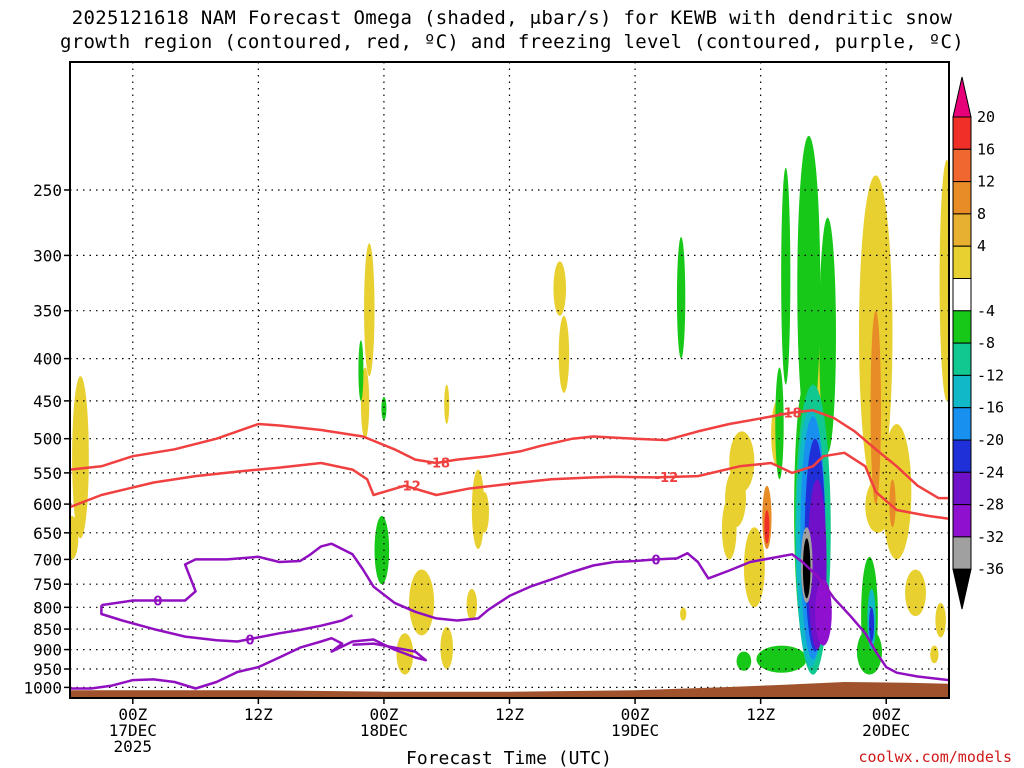 The width and height of the screenshot is (1024, 768). I want to click on y-tick-label: 850, so click(47, 629).